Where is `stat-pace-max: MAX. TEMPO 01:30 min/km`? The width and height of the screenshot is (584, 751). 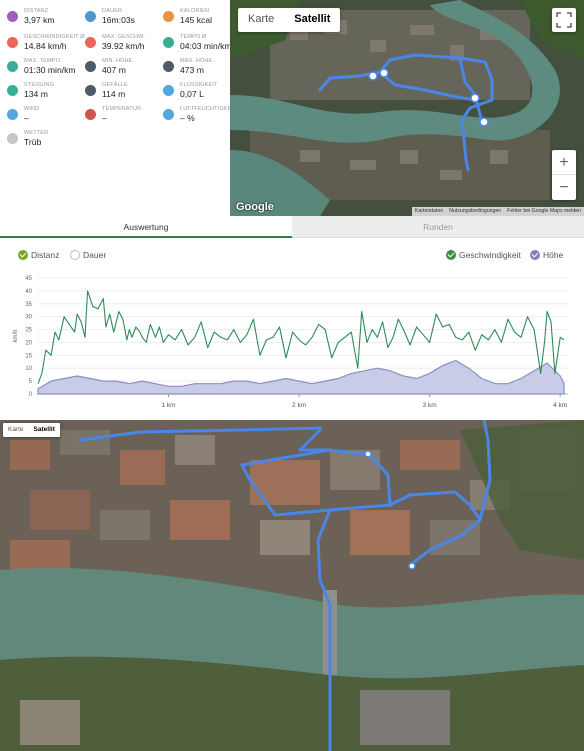
stat-pace-max: MAX. TEMPO 01:30 min/km is located at coordinates (39, 67).